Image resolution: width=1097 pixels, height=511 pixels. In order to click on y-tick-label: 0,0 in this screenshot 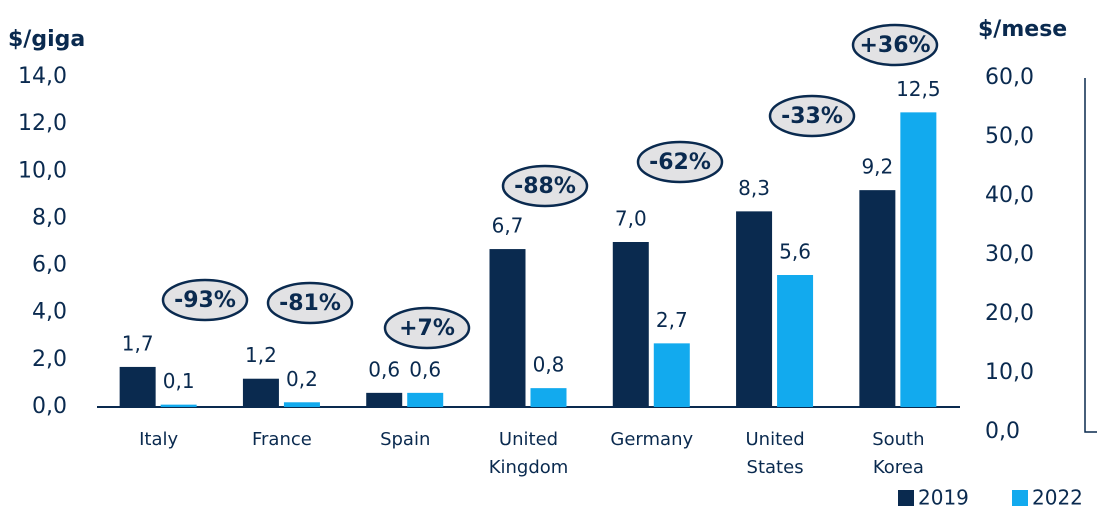, I will do `click(49, 406)`.